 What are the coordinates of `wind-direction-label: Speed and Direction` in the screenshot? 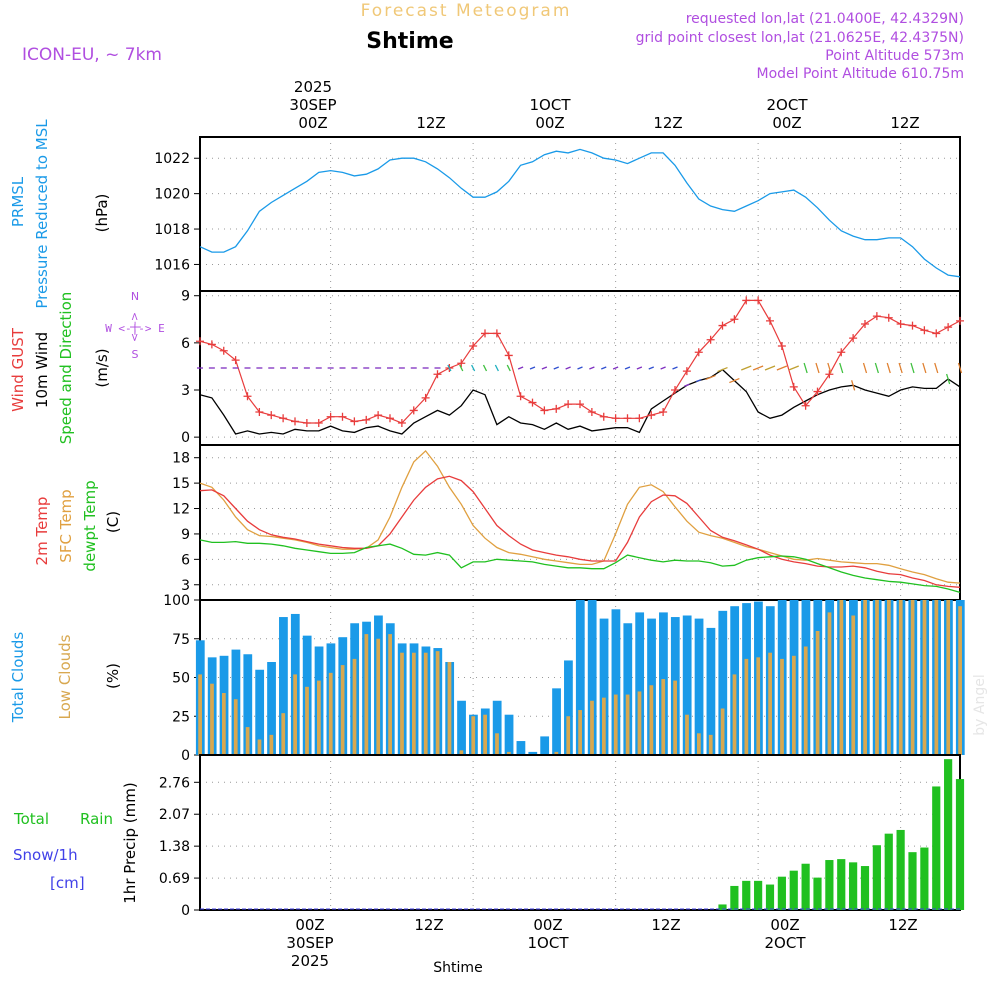 It's located at (66, 368).